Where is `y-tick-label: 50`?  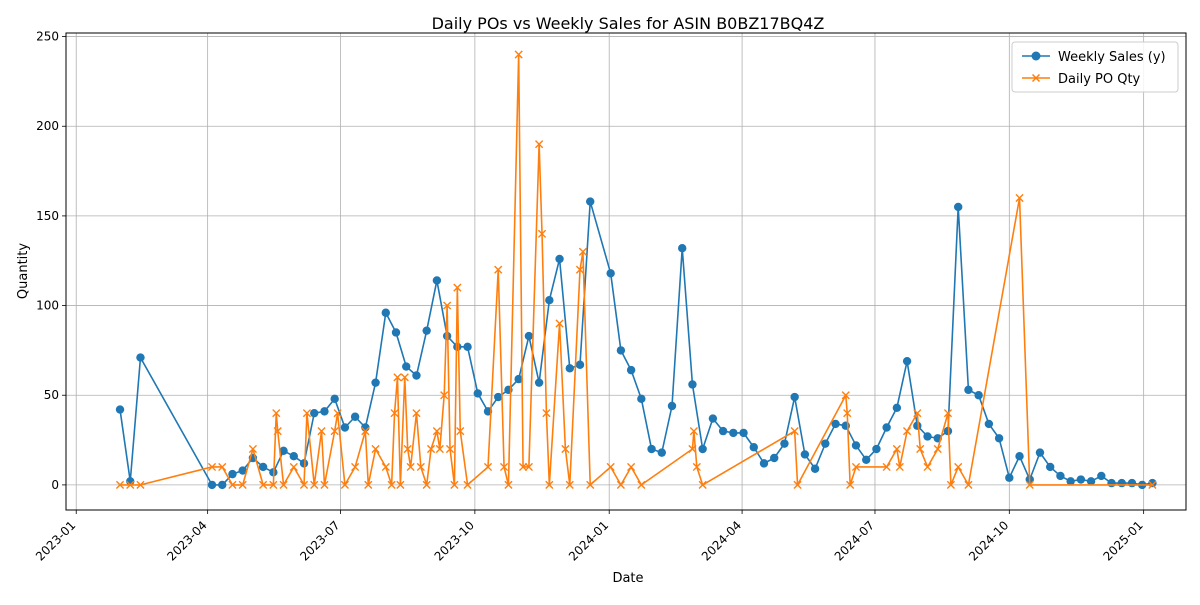
y-tick-label: 50 is located at coordinates (51, 395).